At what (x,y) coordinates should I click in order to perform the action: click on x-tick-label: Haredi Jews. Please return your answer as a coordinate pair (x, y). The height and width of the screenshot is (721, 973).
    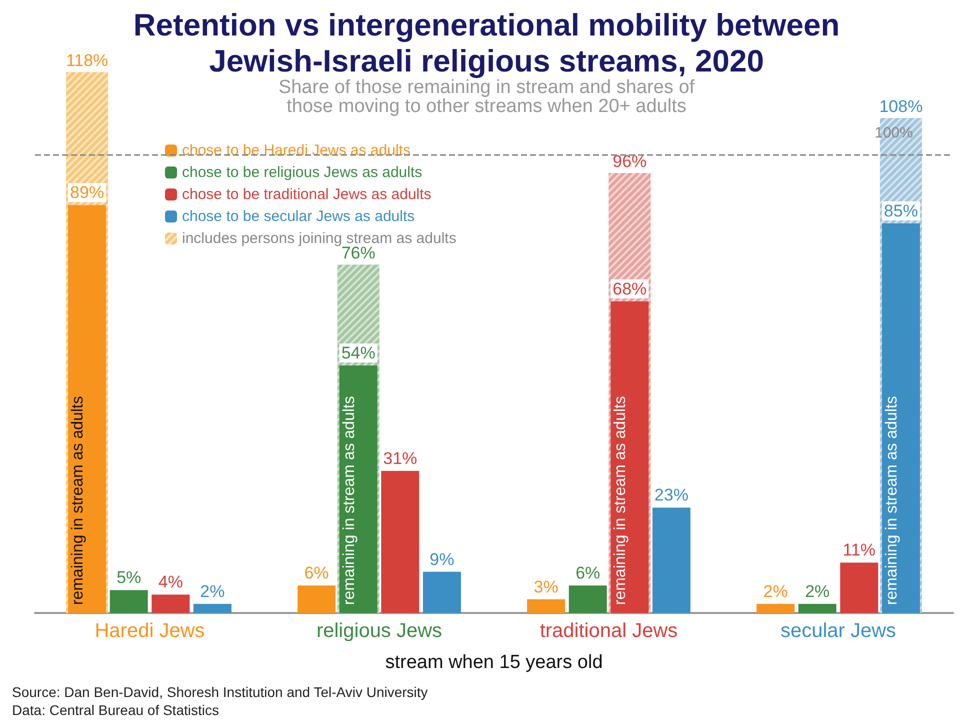
    Looking at the image, I should click on (149, 631).